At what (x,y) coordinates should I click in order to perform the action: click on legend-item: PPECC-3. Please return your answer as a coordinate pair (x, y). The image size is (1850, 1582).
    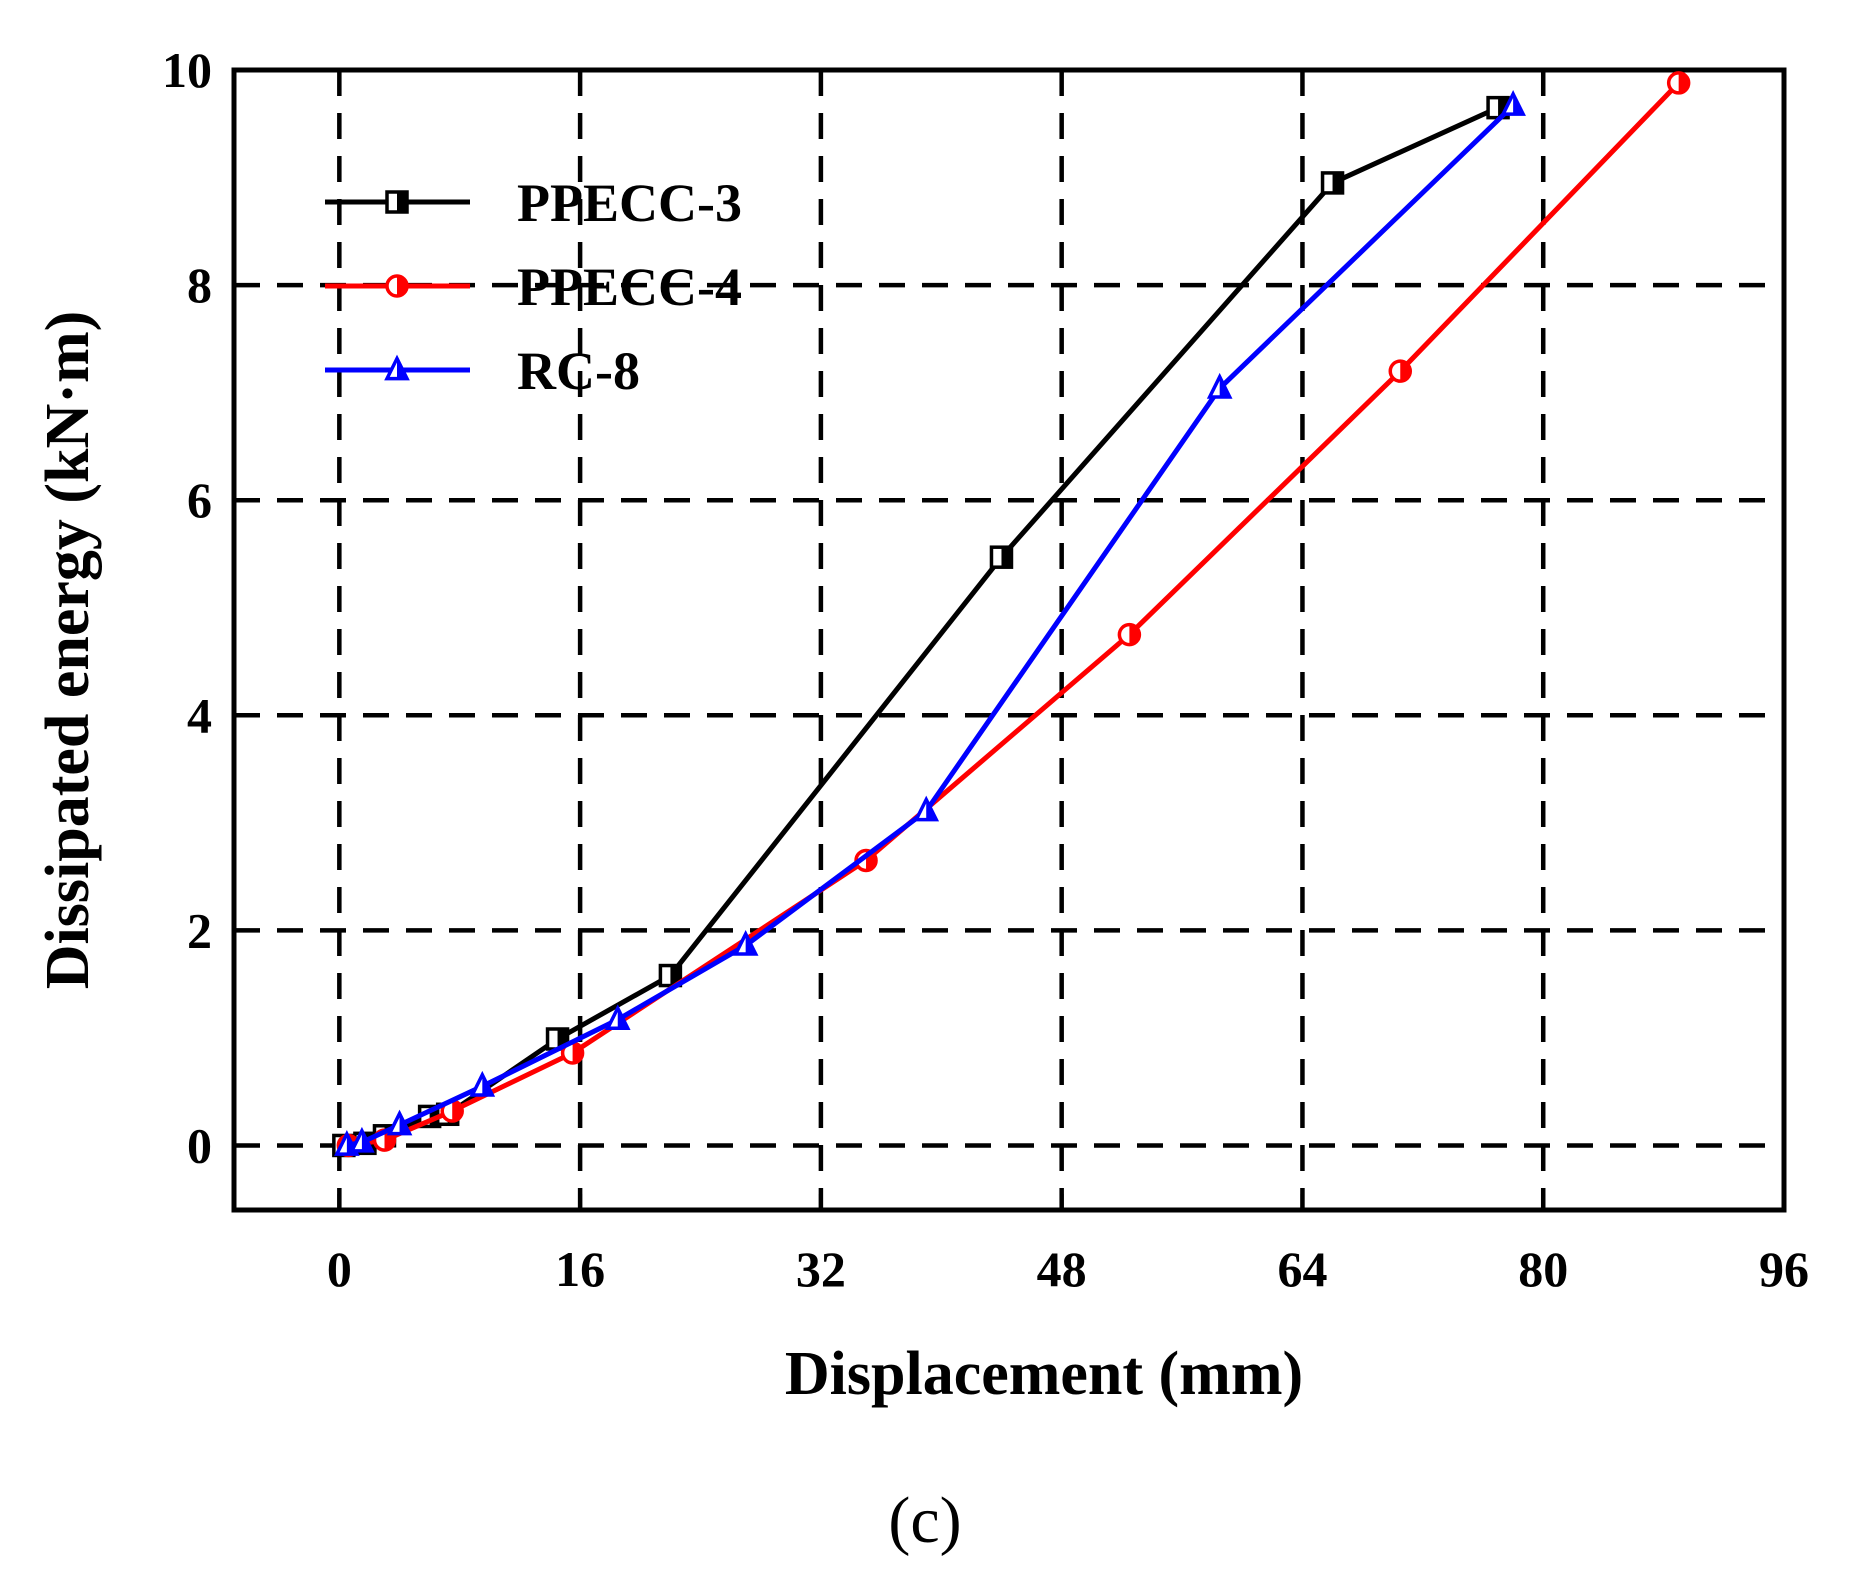
    Looking at the image, I should click on (533, 203).